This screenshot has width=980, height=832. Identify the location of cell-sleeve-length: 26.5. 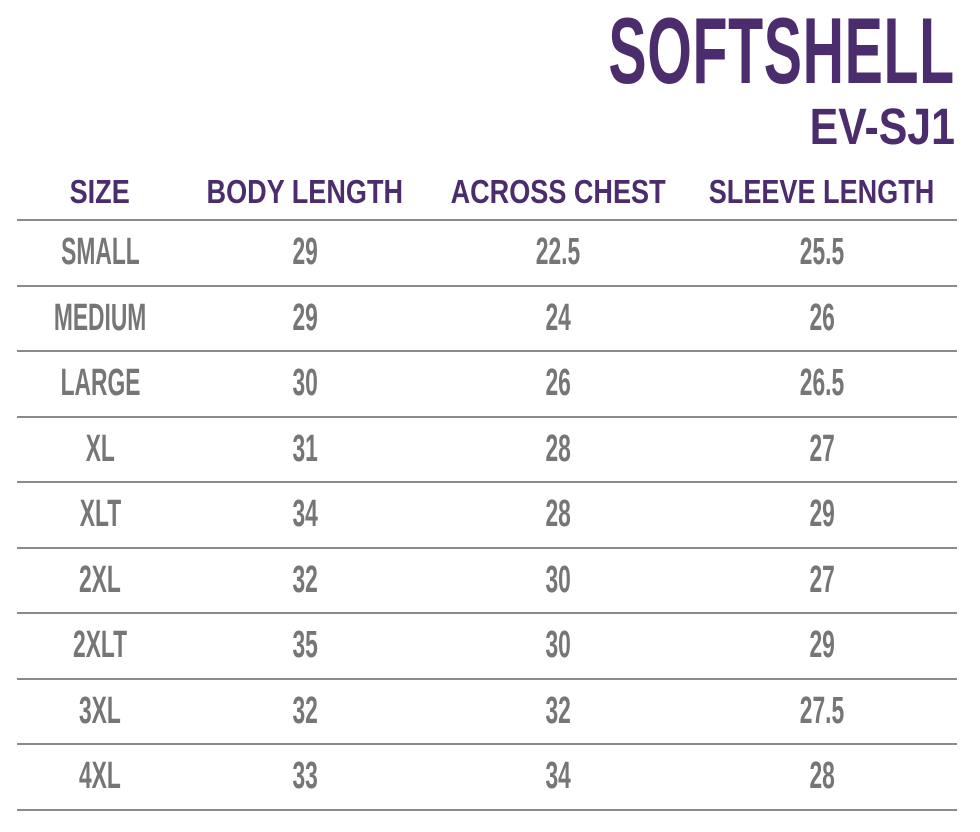
(822, 383).